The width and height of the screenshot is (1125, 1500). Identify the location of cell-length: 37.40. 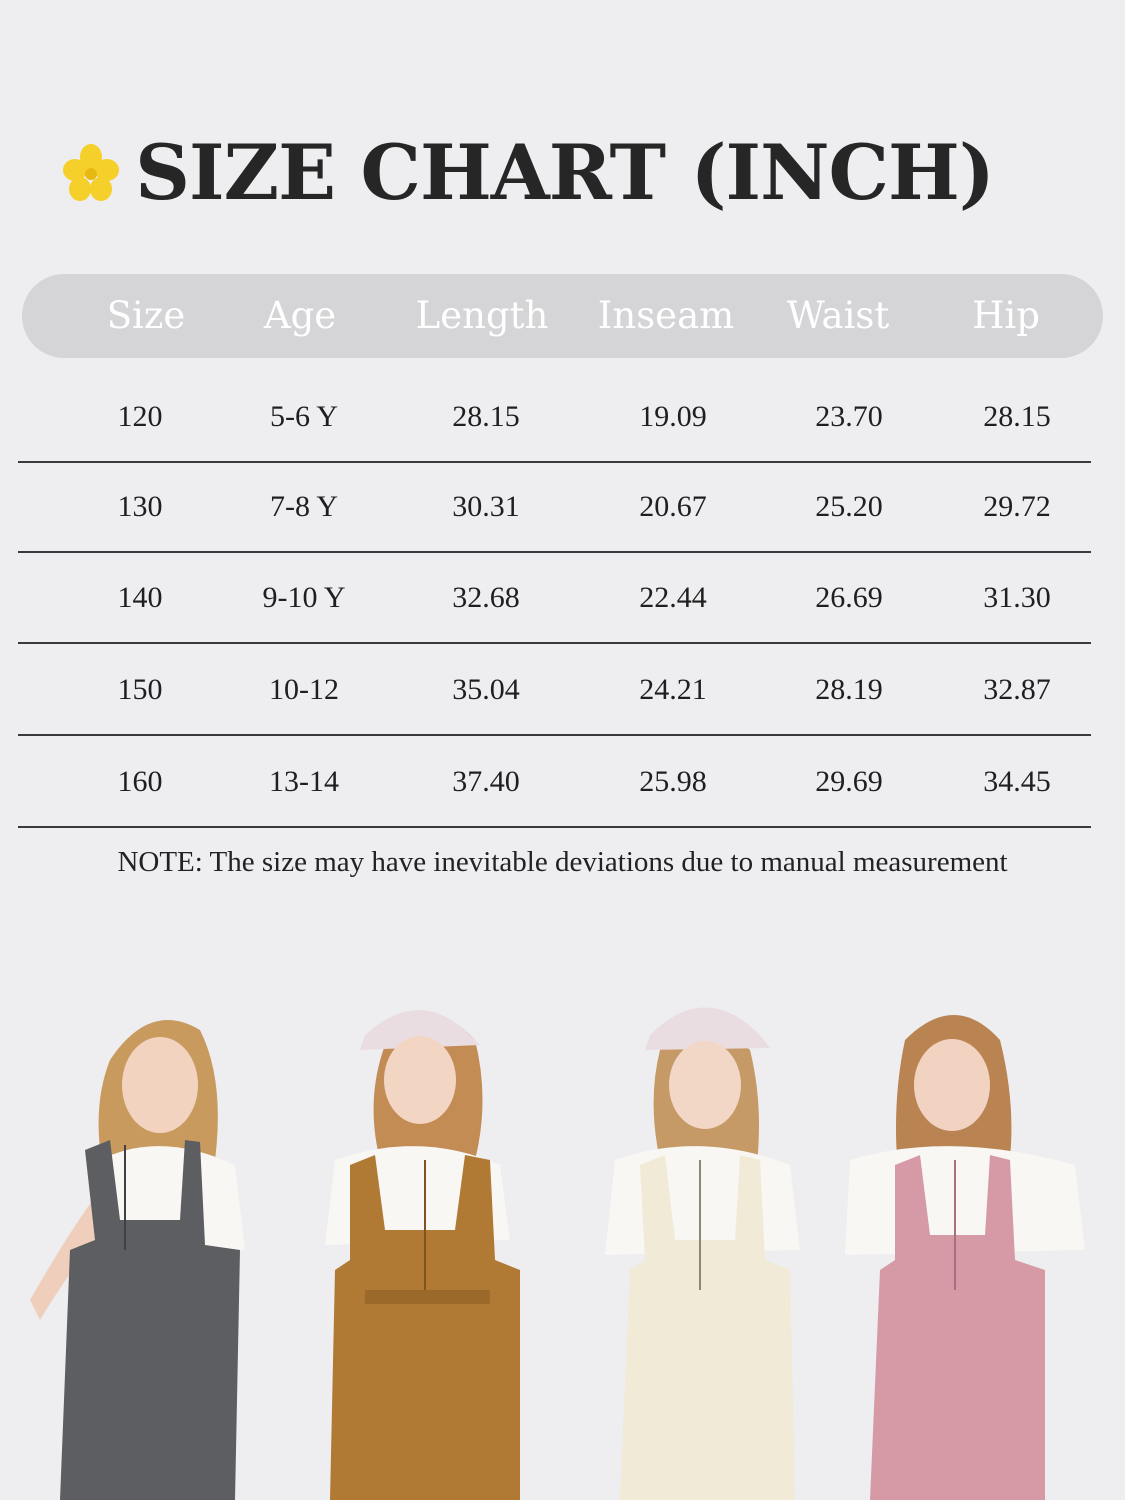
(486, 781).